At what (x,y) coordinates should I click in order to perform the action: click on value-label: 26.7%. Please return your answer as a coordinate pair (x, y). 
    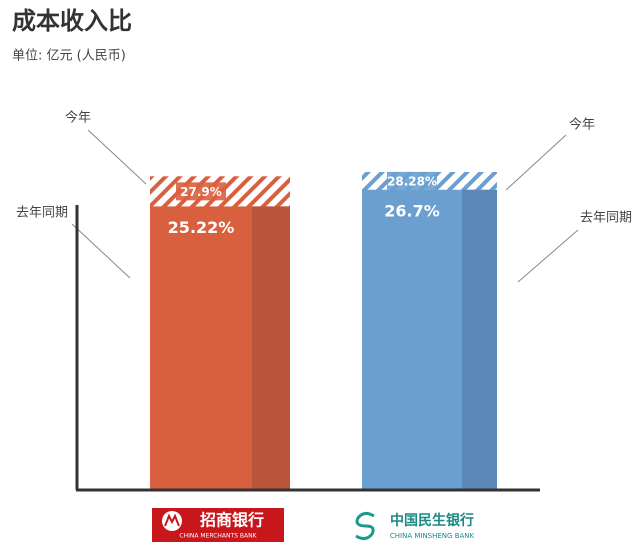
    Looking at the image, I should click on (412, 210).